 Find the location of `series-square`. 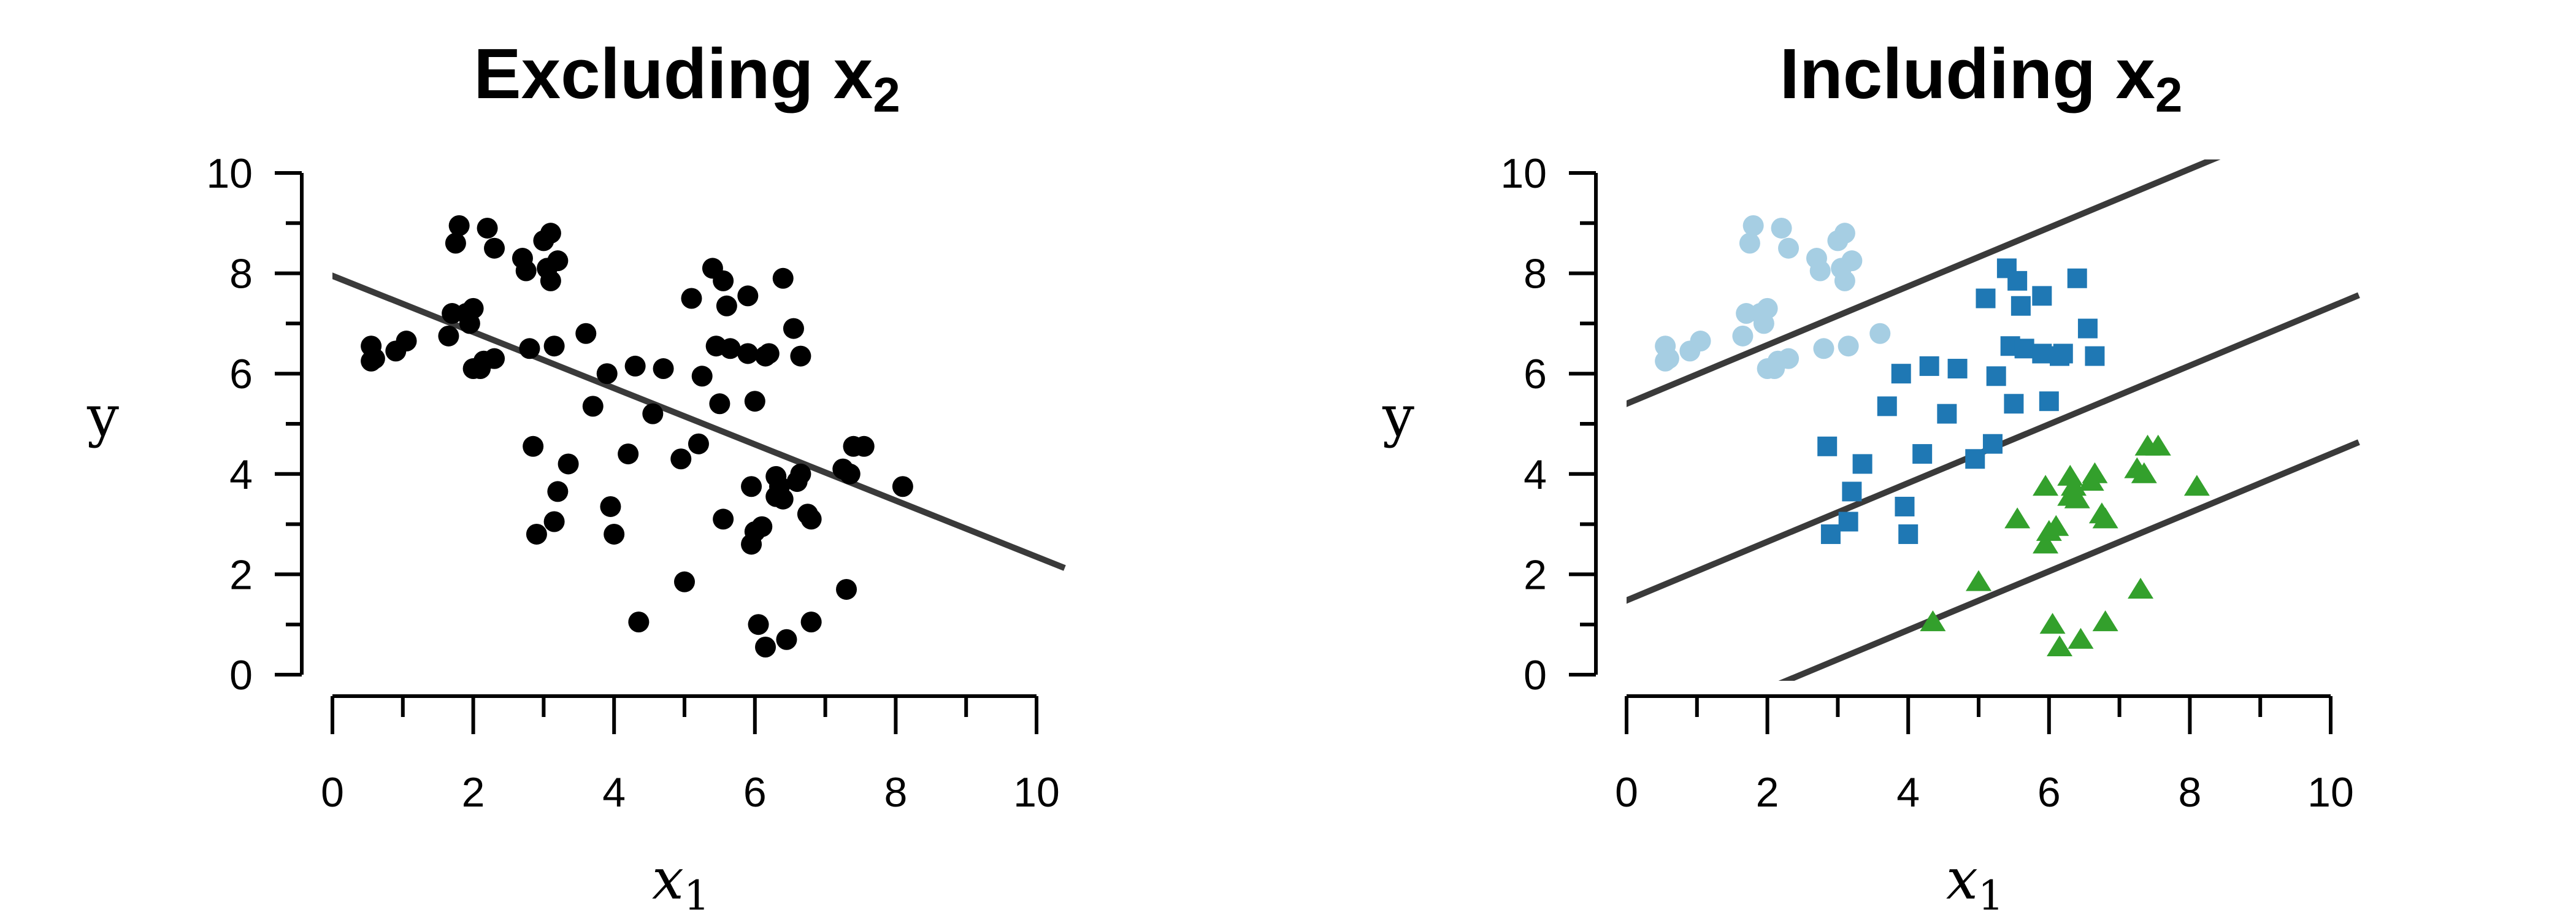

series-square is located at coordinates (1961, 401).